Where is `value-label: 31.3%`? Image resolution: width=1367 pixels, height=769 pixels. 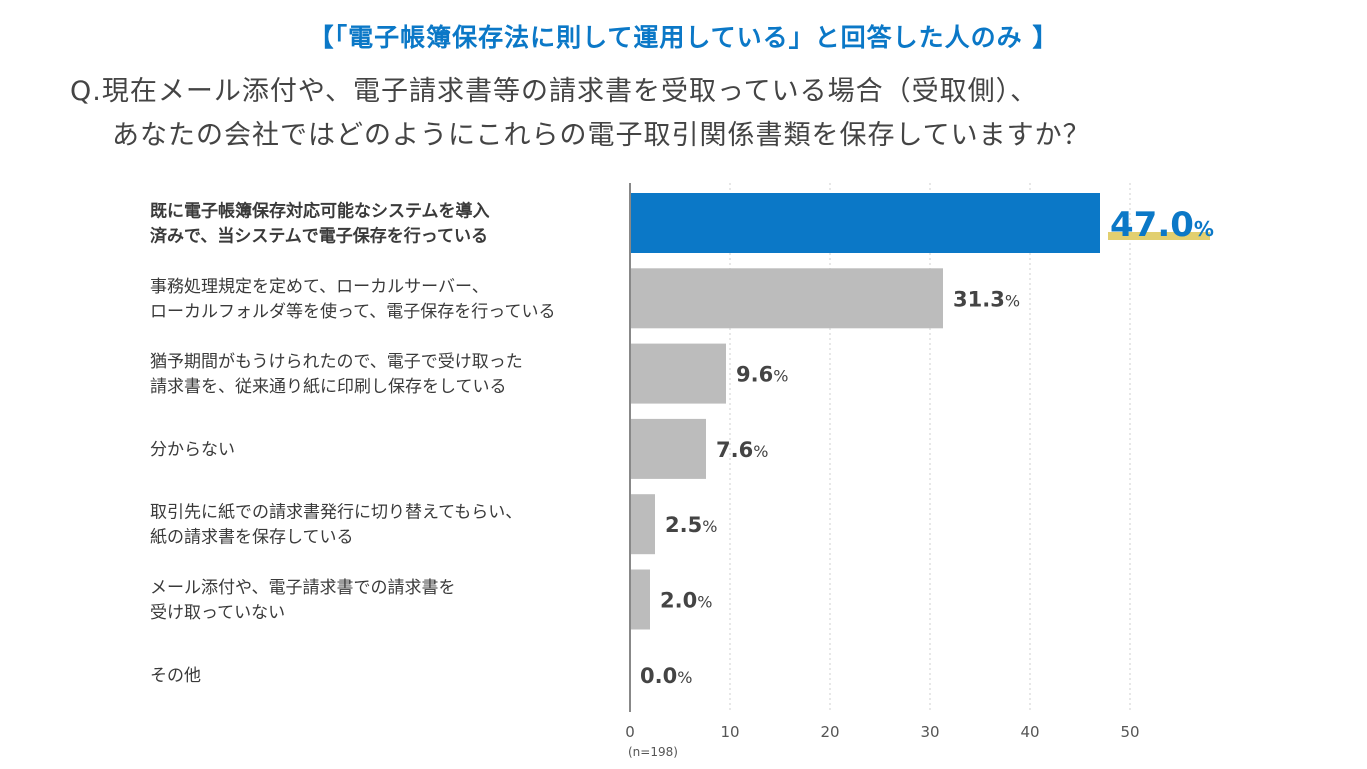
value-label: 31.3% is located at coordinates (986, 299).